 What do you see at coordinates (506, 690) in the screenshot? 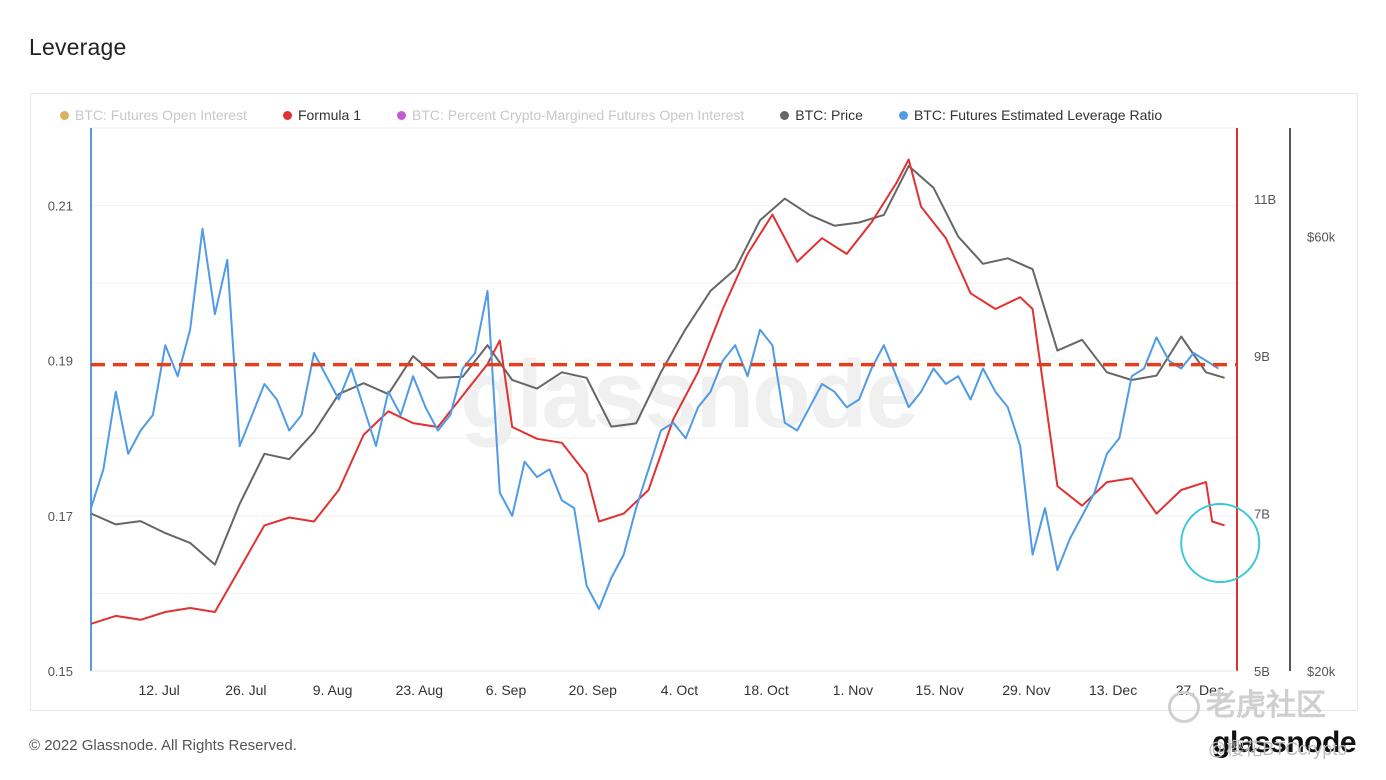
I see `x-tick-label: 6. Sep` at bounding box center [506, 690].